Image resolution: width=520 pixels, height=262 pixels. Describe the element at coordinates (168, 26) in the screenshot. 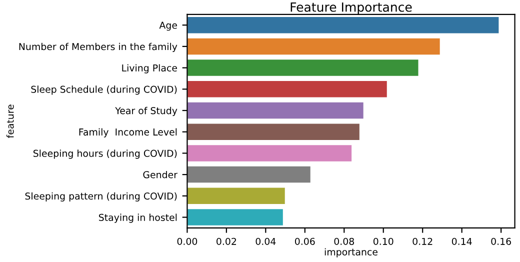

I see `y-tick-label: Age` at that location.